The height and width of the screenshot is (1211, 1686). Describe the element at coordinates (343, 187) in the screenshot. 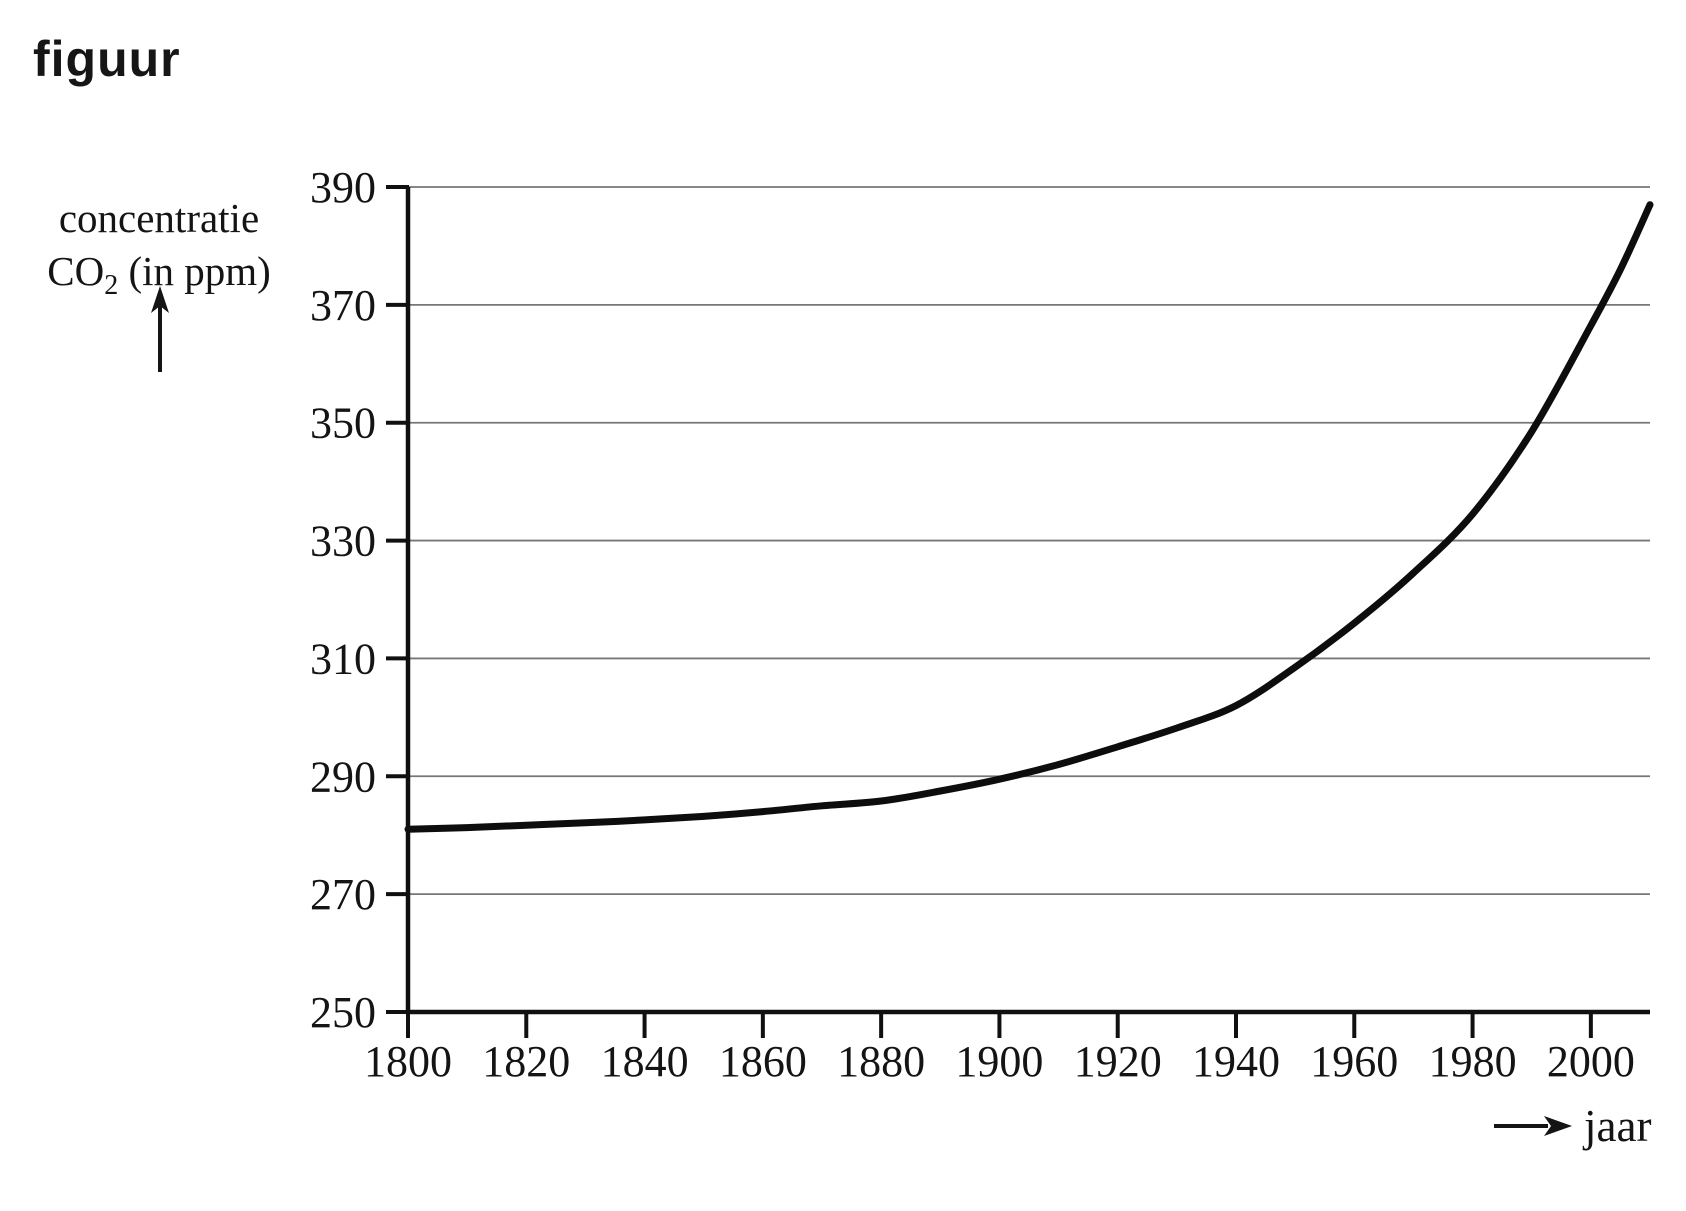

I see `y-tick-label: 390` at that location.